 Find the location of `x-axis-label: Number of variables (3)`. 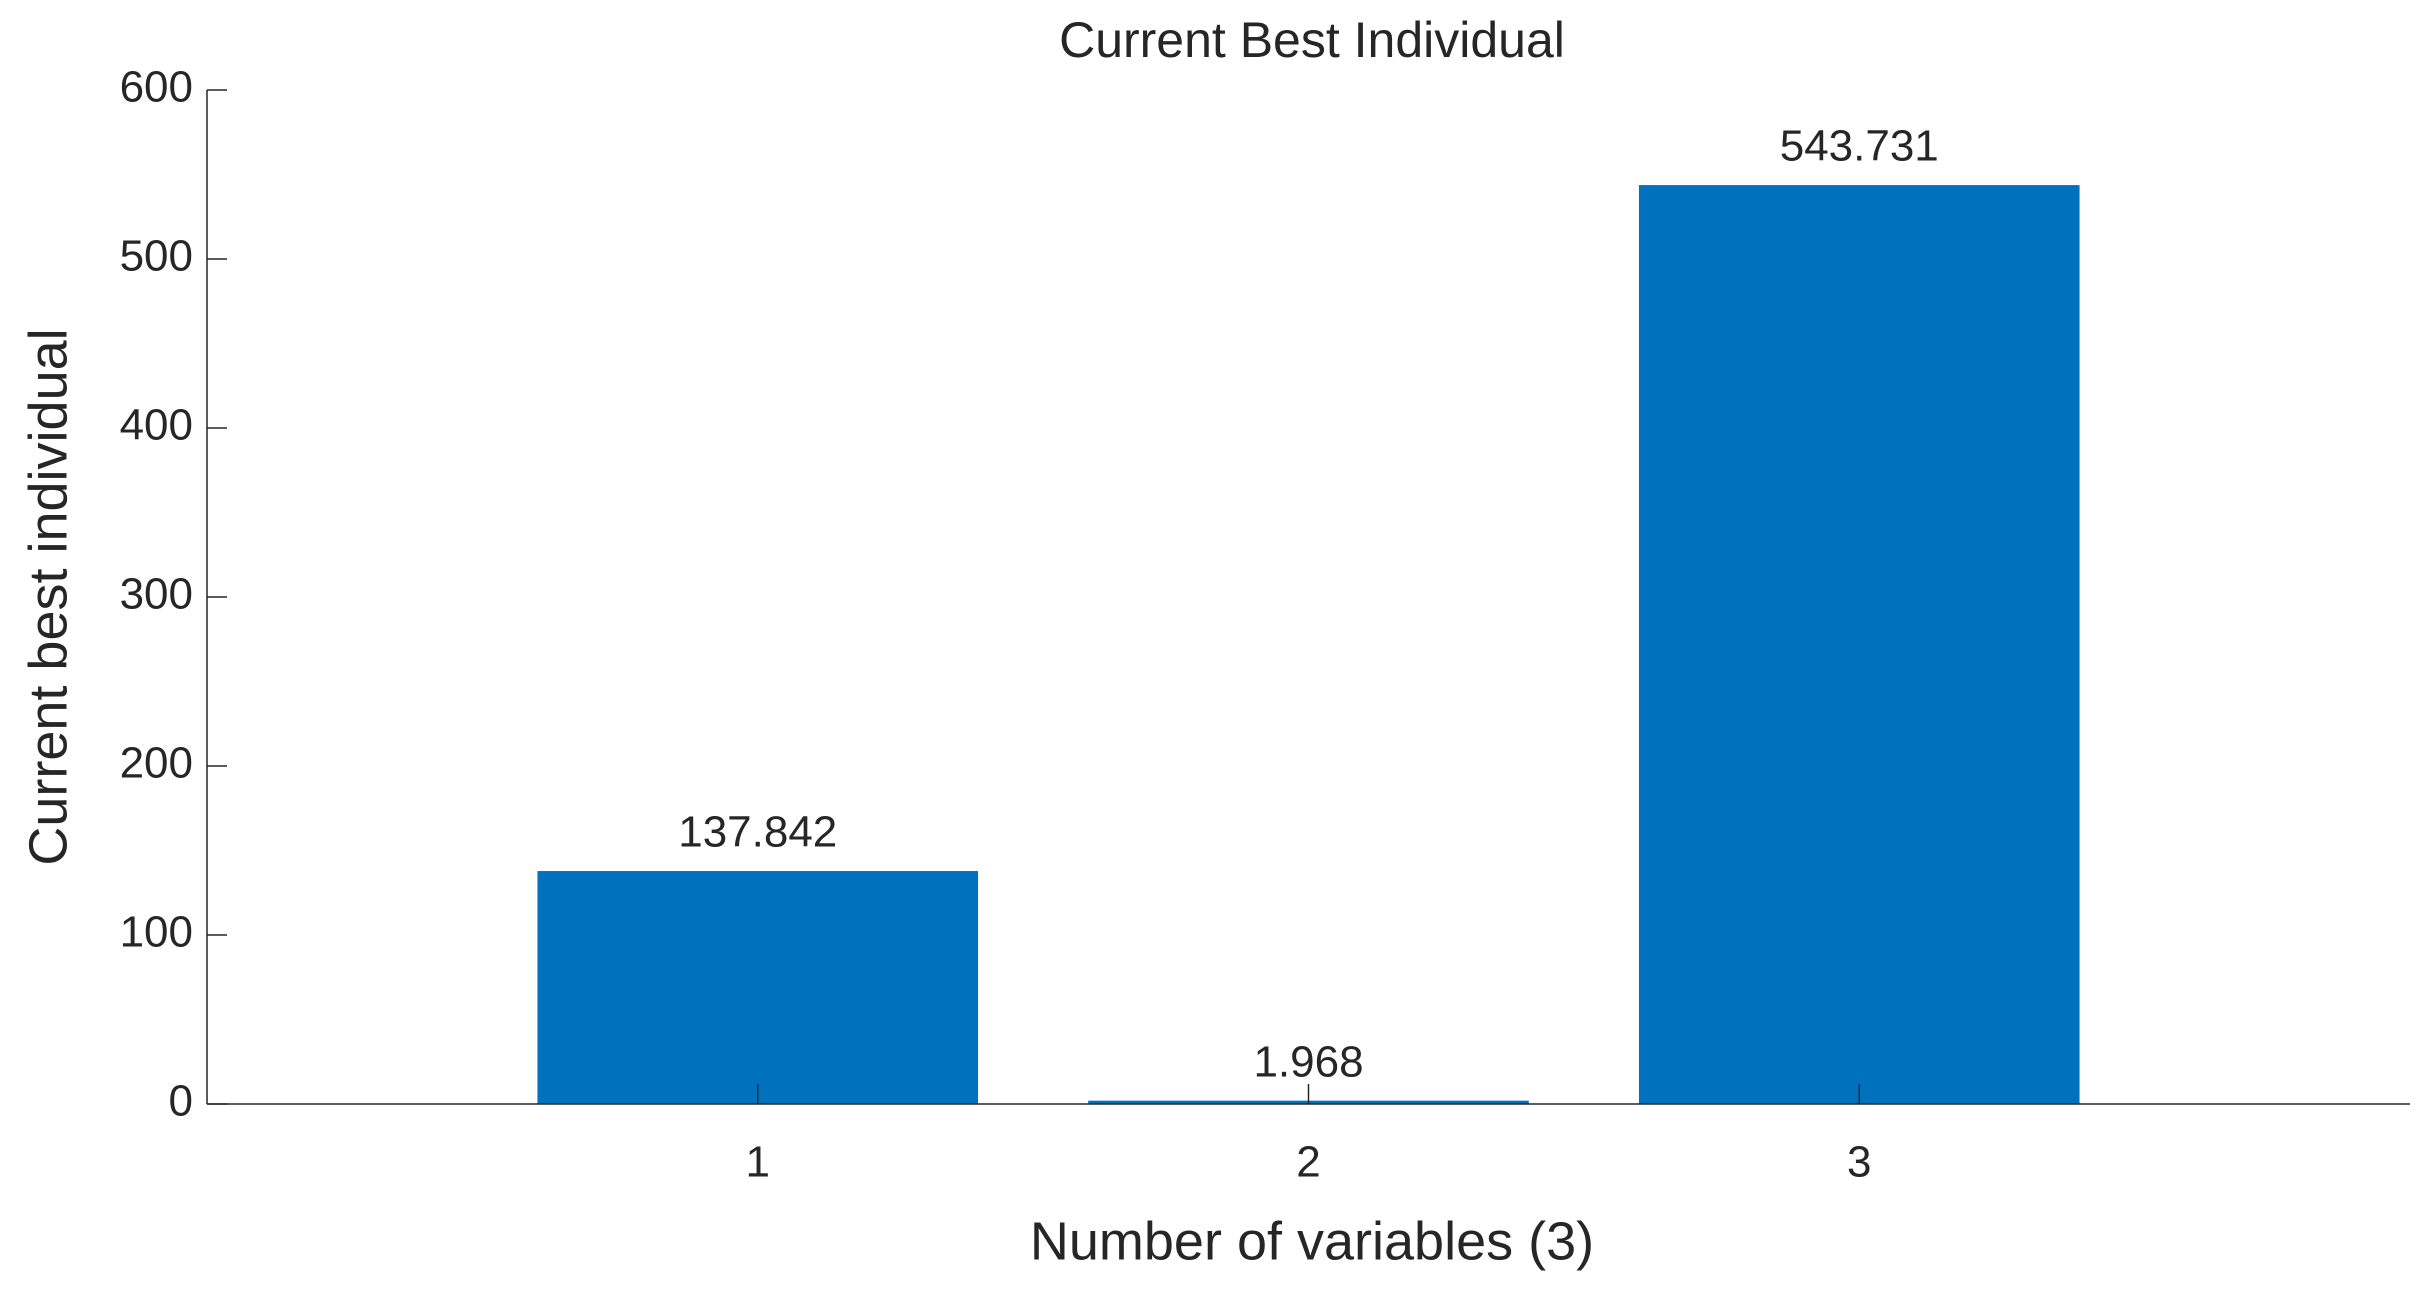

x-axis-label: Number of variables (3) is located at coordinates (1312, 1241).